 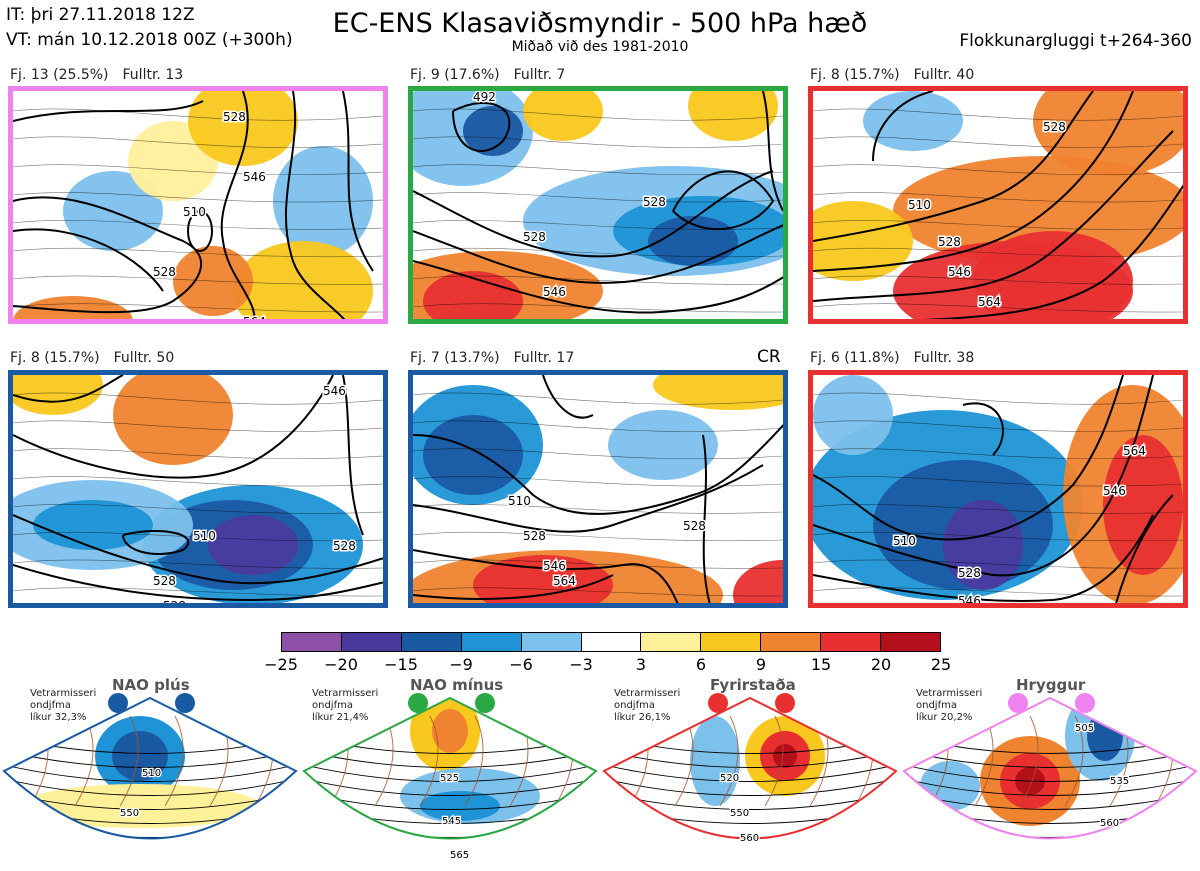 What do you see at coordinates (451, 821) in the screenshot?
I see `contour-label: 545` at bounding box center [451, 821].